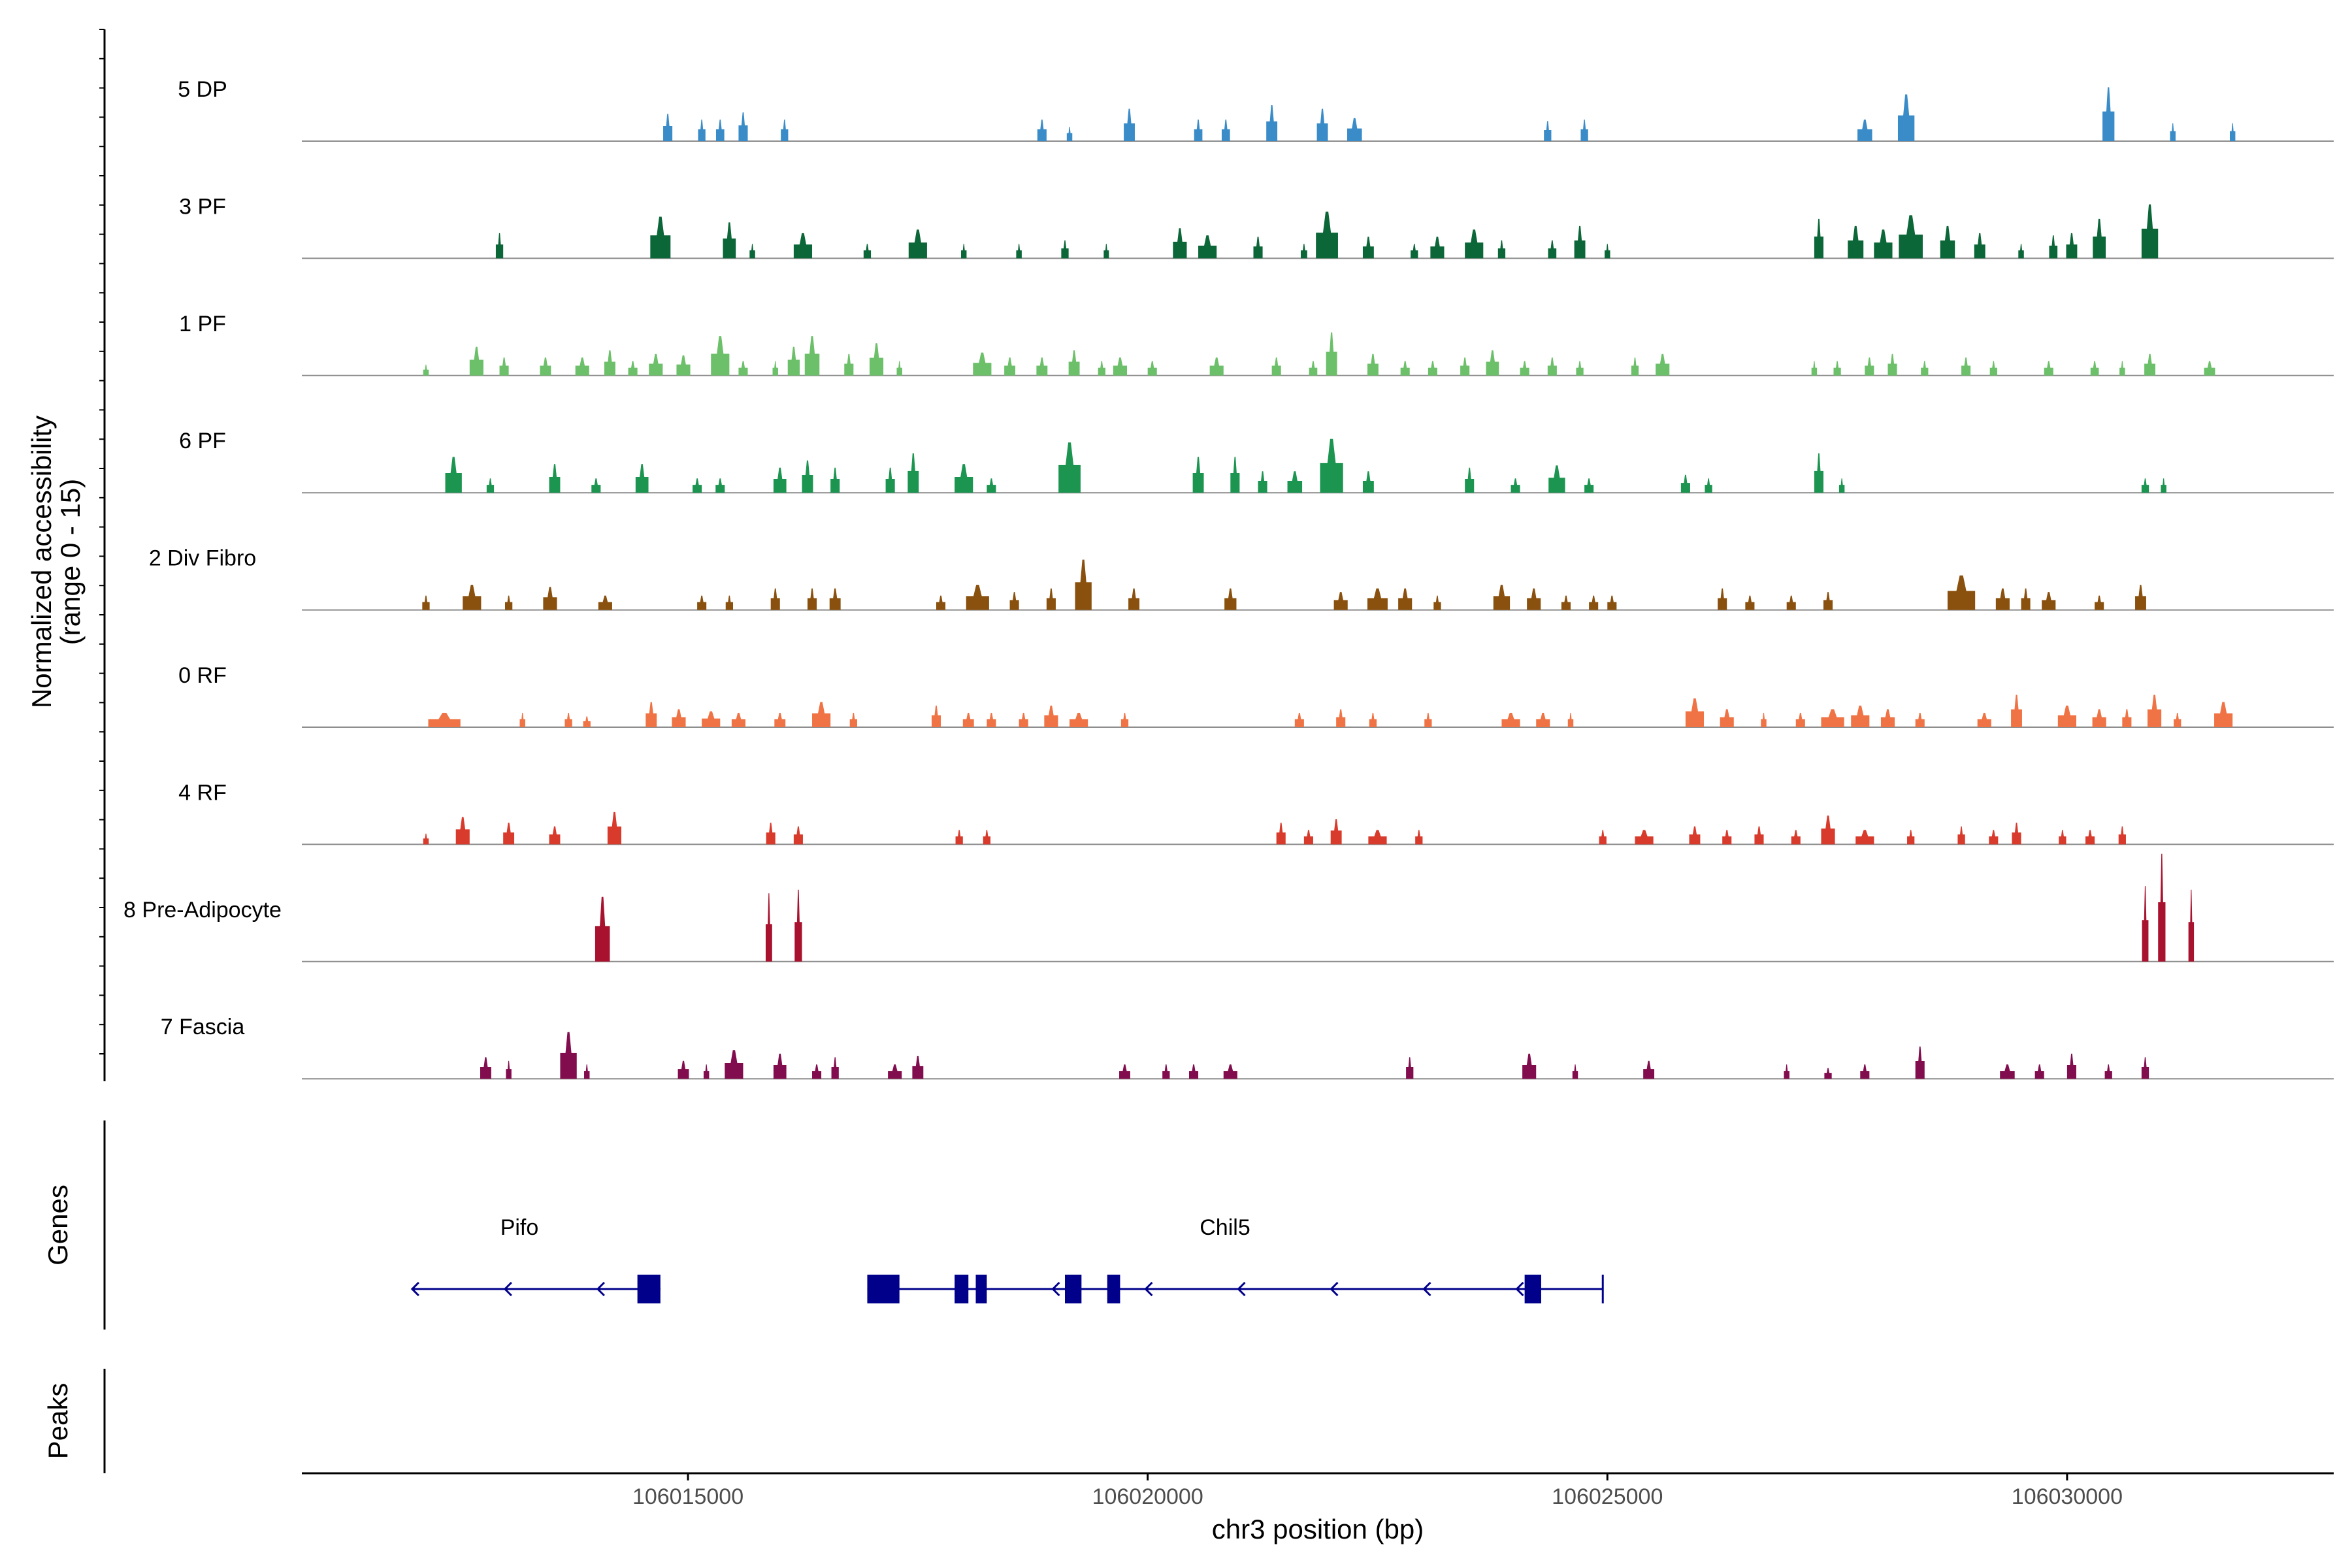 This screenshot has width=2352, height=1568. Describe the element at coordinates (1241, 578) in the screenshot. I see `track-4: 2 Div Fibro` at that location.